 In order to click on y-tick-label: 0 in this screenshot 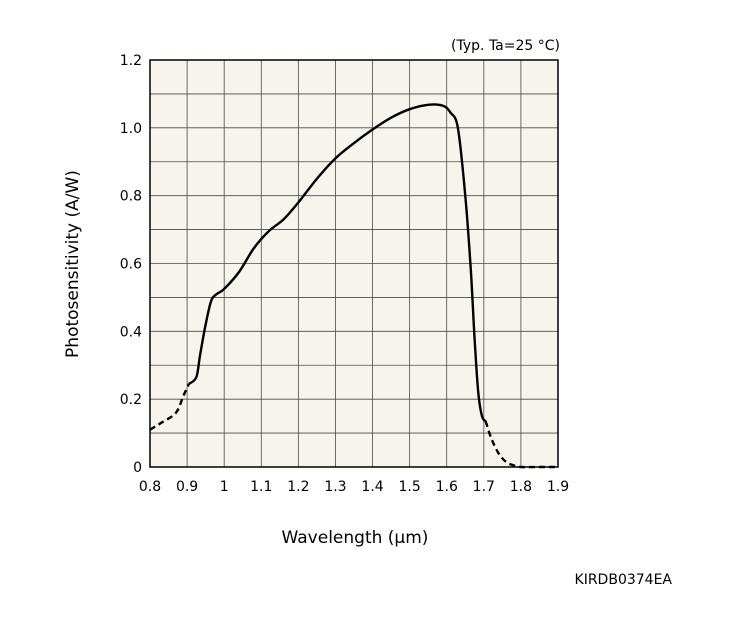, I will do `click(137, 468)`.